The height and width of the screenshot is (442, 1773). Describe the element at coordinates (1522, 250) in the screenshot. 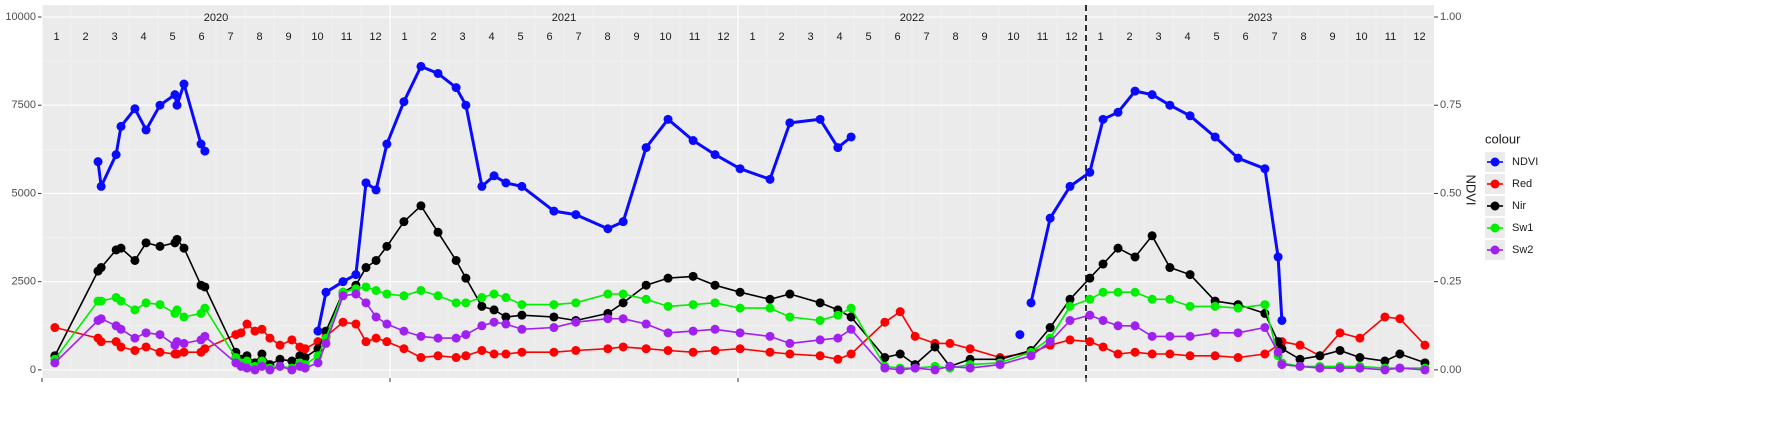

I see `legend-label: Sw2` at that location.